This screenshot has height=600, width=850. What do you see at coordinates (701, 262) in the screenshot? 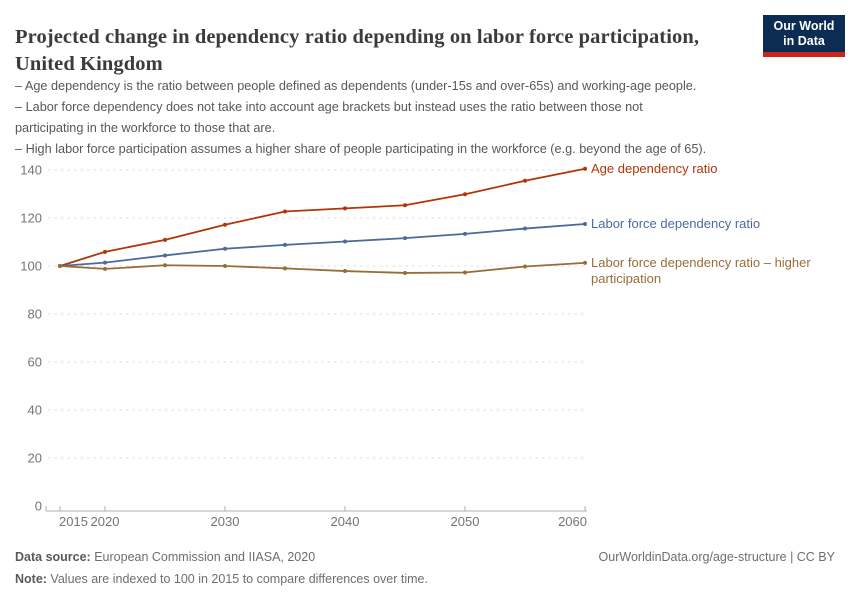
I see `series-label: Labor force dependency ratio – higher` at bounding box center [701, 262].